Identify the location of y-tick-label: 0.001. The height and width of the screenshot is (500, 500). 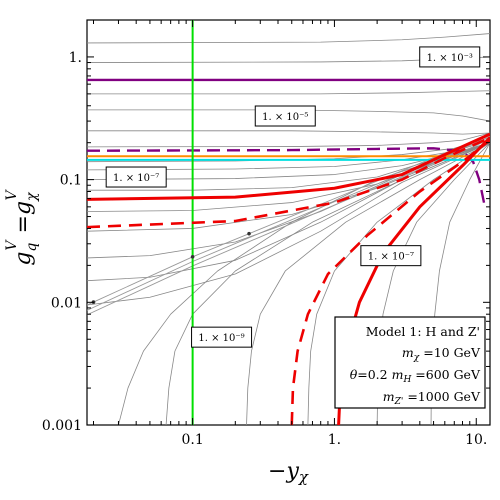
(62, 426).